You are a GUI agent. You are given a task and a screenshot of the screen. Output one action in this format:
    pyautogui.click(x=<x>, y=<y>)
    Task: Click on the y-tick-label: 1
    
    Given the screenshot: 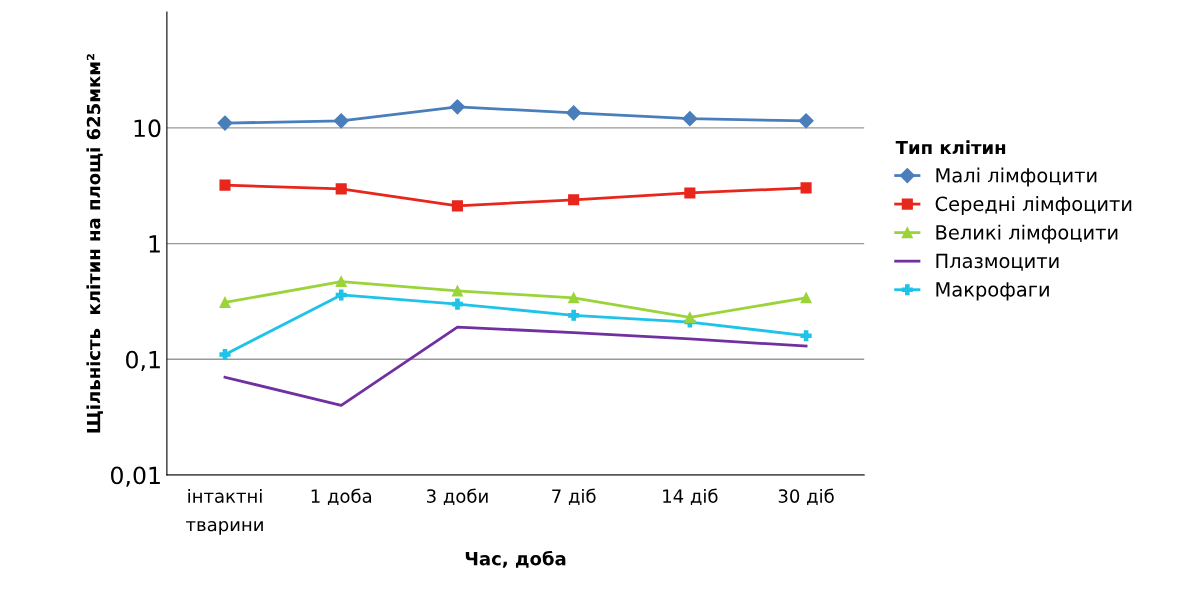 What is the action you would take?
    pyautogui.click(x=154, y=244)
    